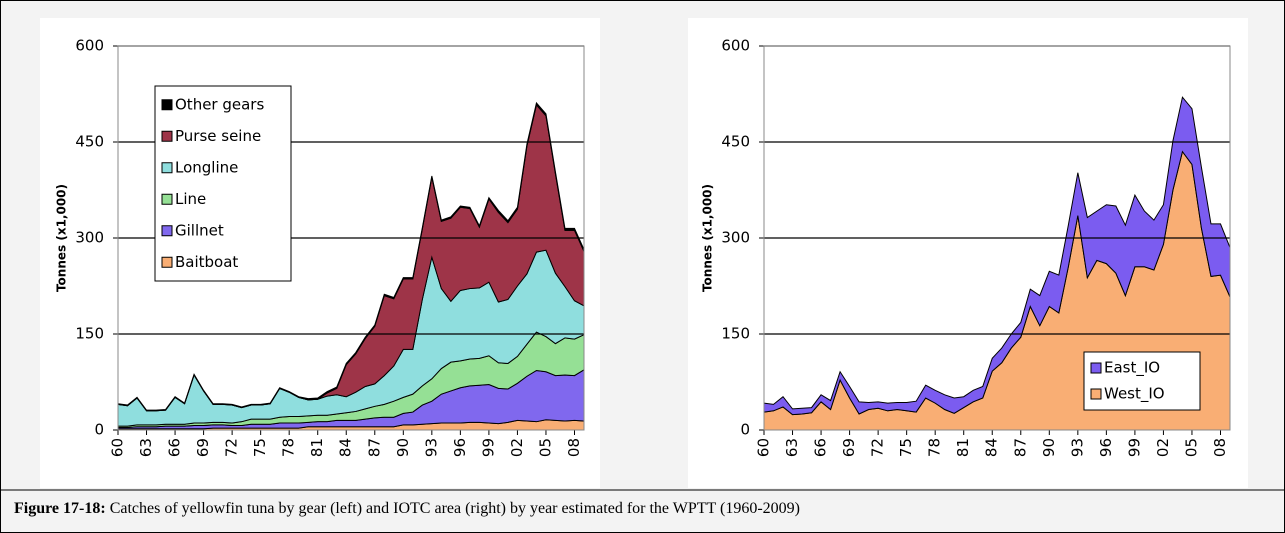 The image size is (1285, 533). I want to click on legend-label: Gillnet, so click(199, 230).